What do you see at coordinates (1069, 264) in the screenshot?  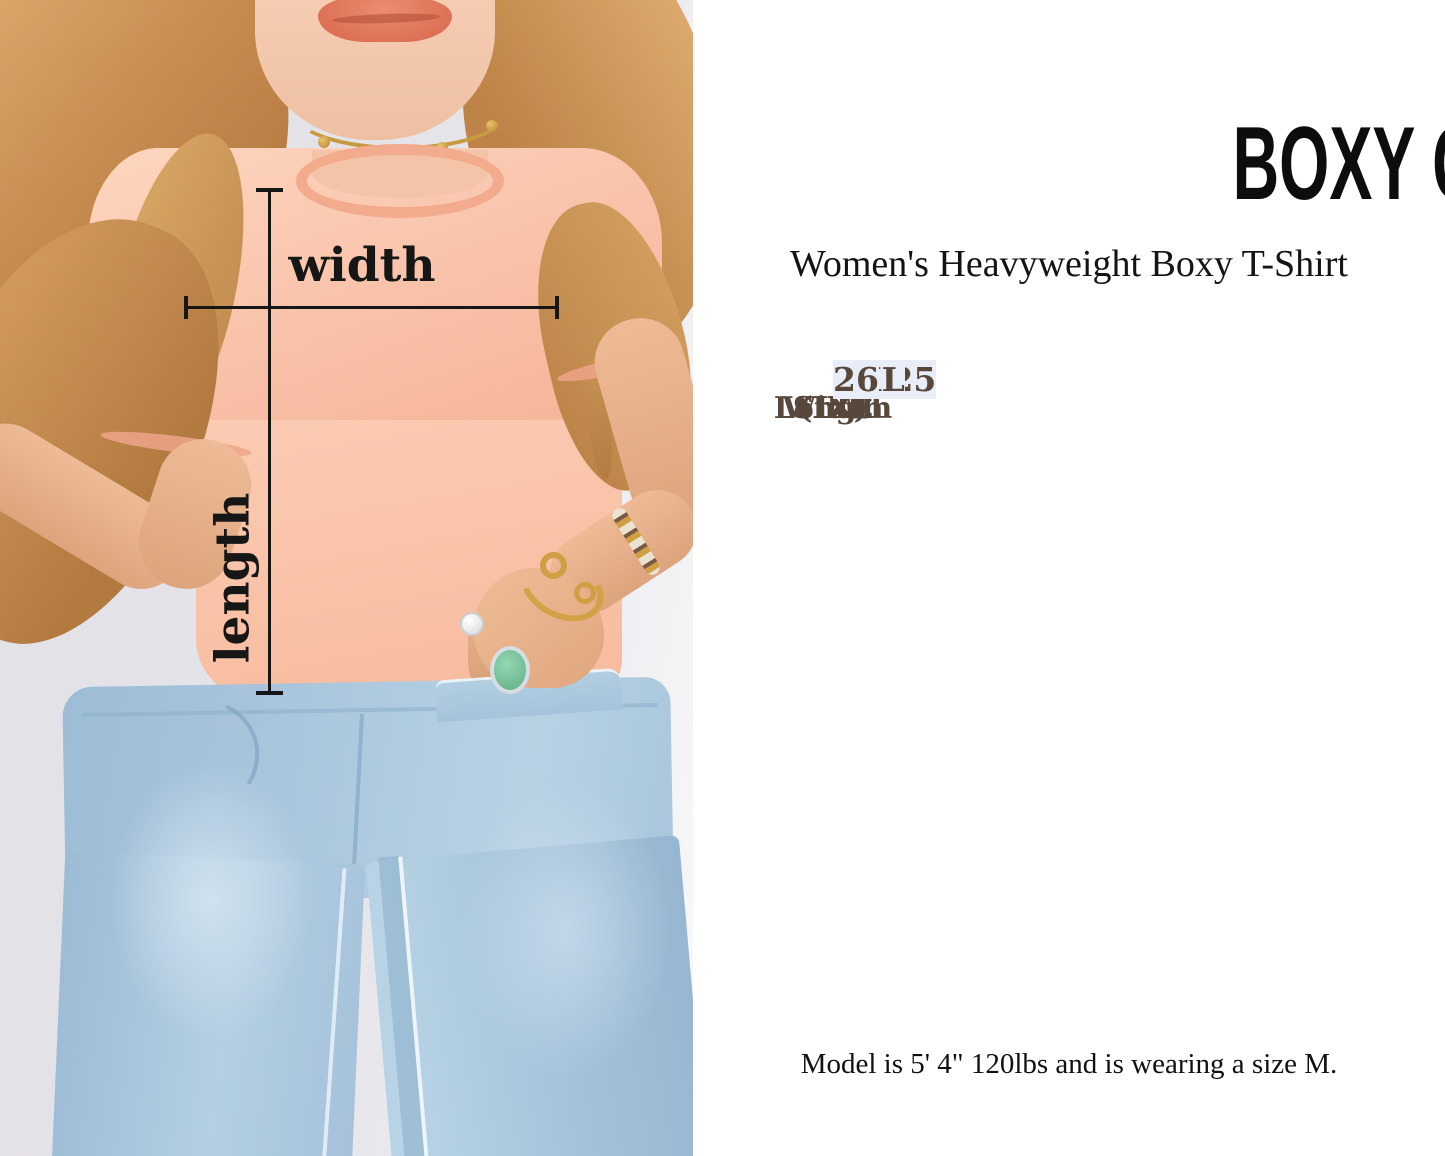 I see `page-subtitle: Women's Heavyweight Boxy T-Shirt` at bounding box center [1069, 264].